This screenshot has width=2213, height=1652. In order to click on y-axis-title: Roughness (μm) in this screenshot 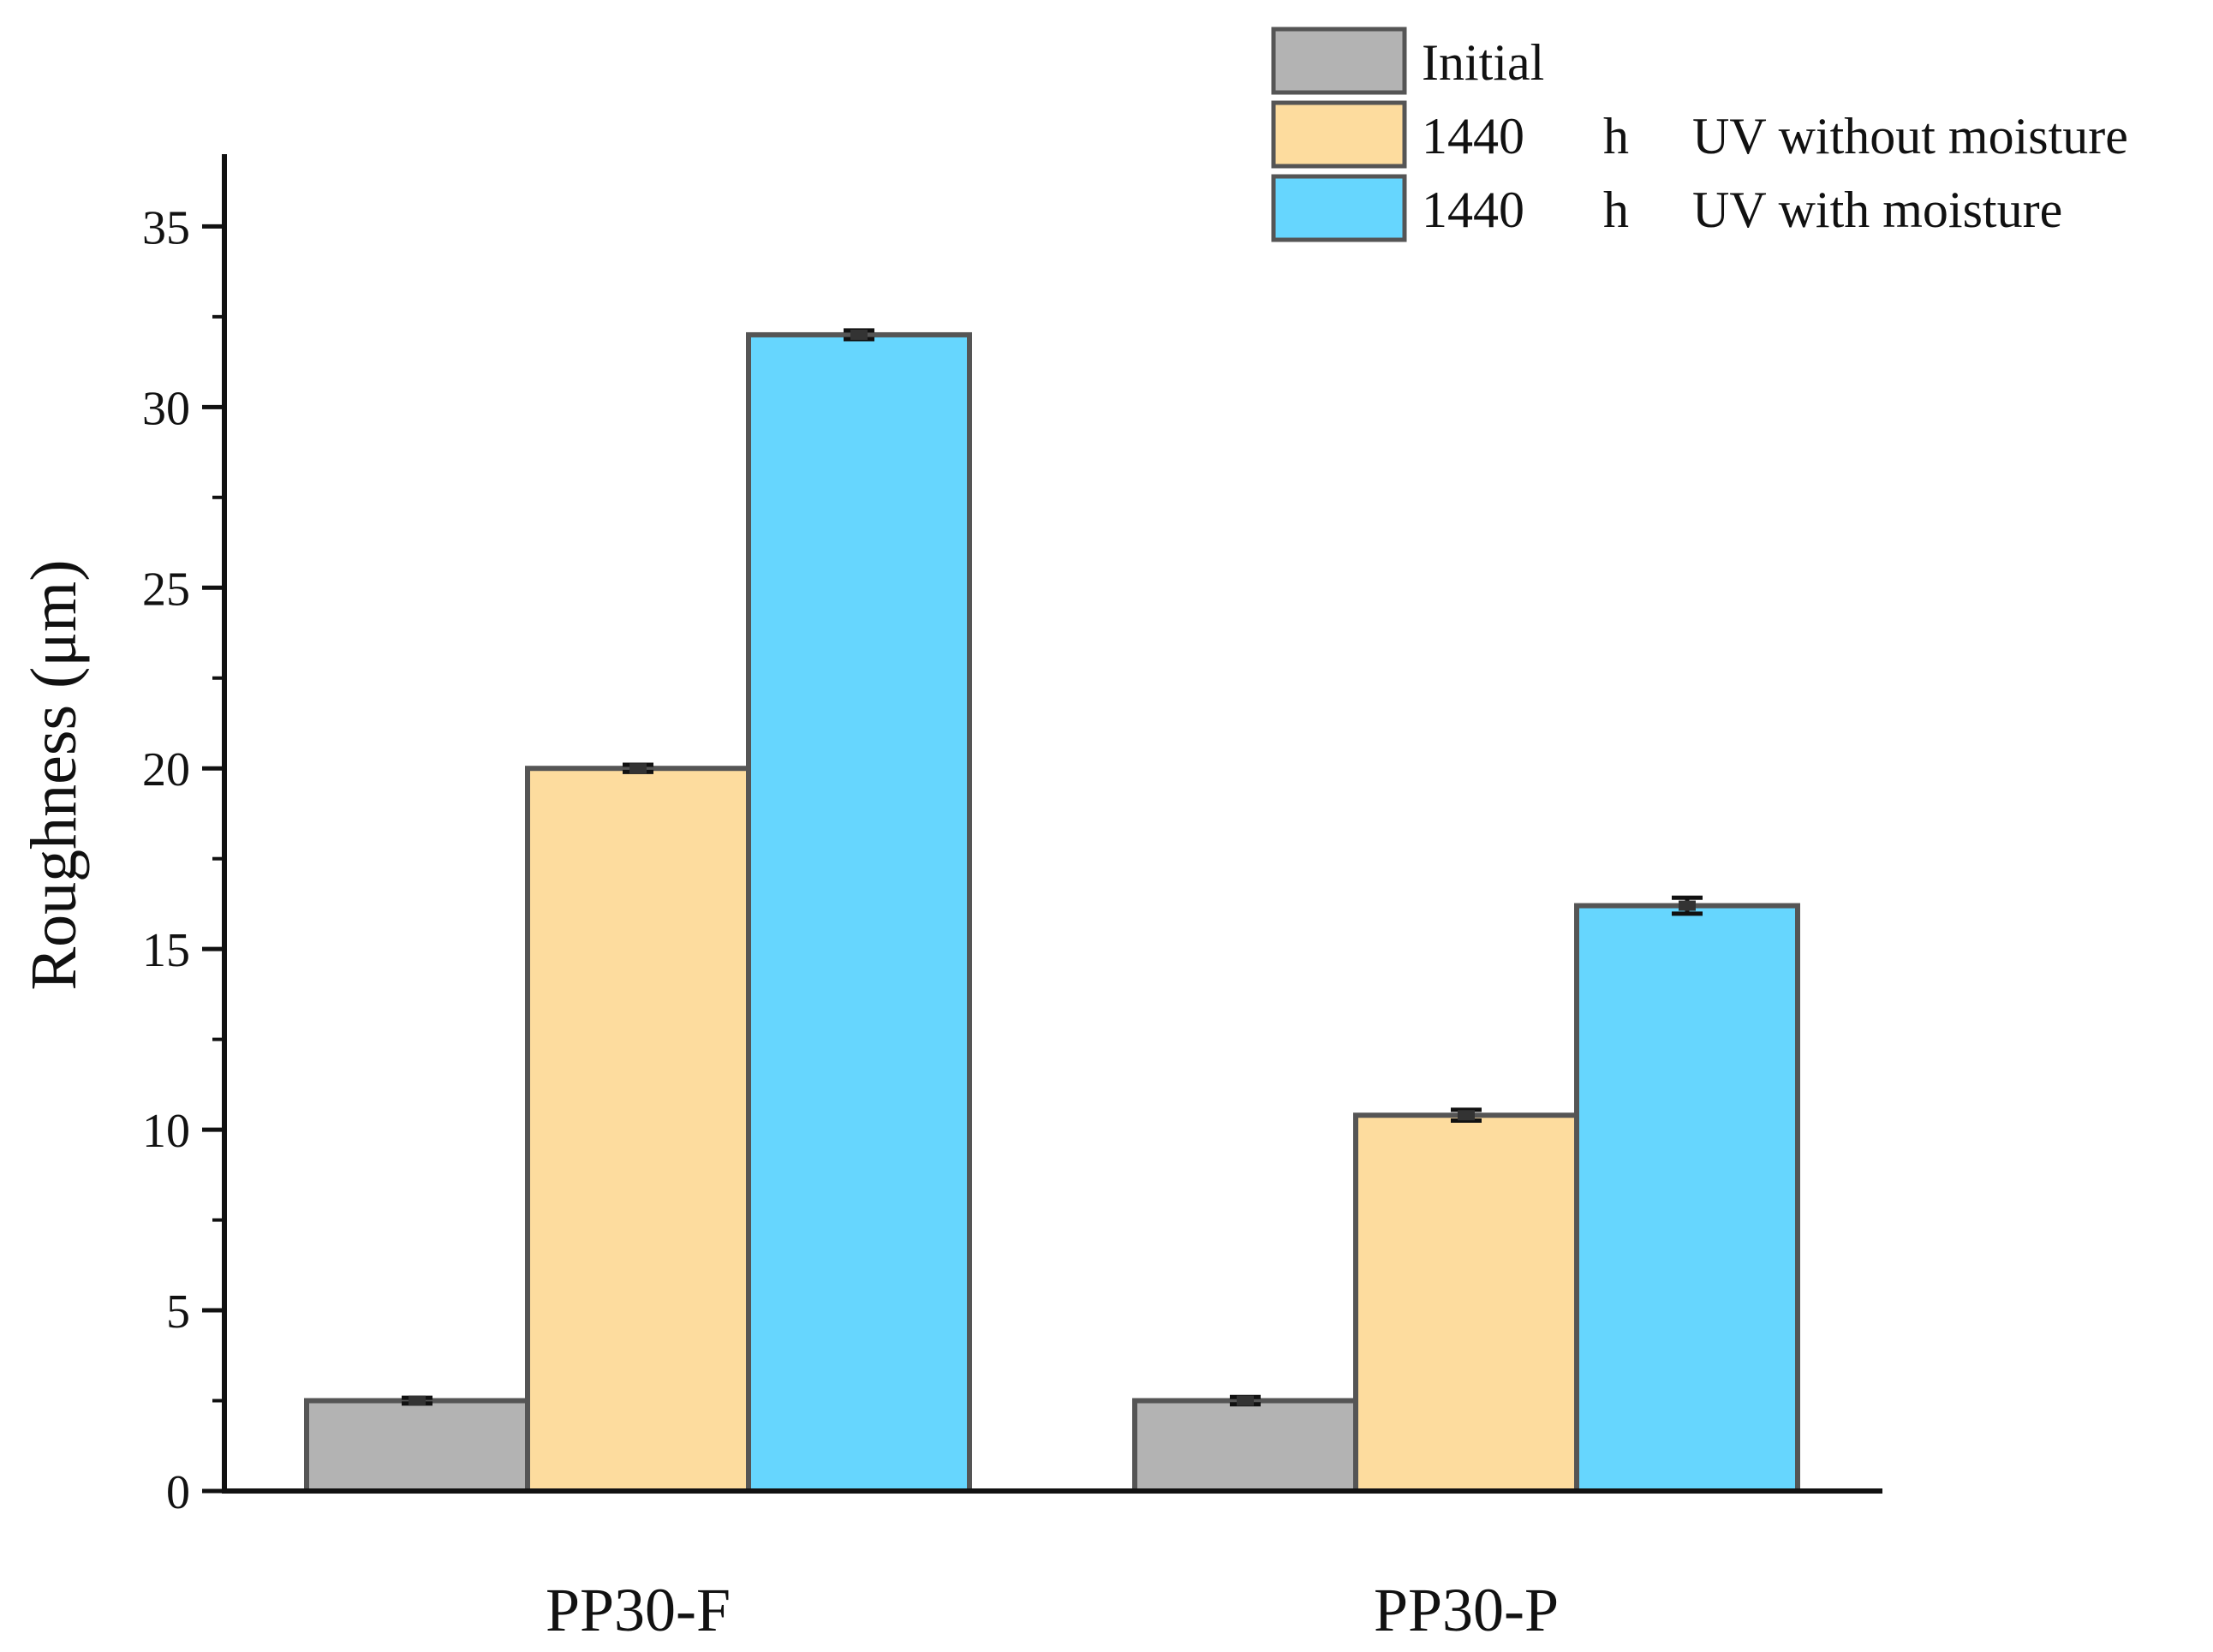, I will do `click(54, 774)`.